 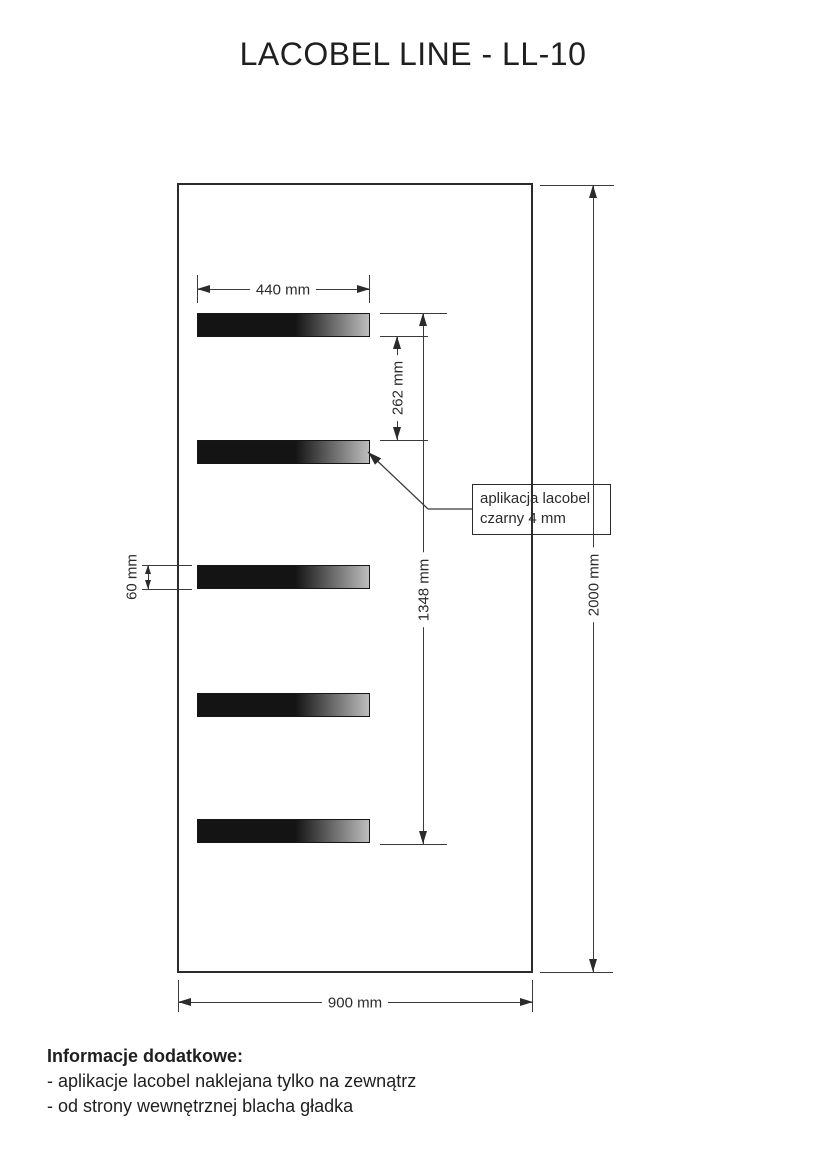 I want to click on dim-label-stripes-span: 1348 mm, so click(x=424, y=590).